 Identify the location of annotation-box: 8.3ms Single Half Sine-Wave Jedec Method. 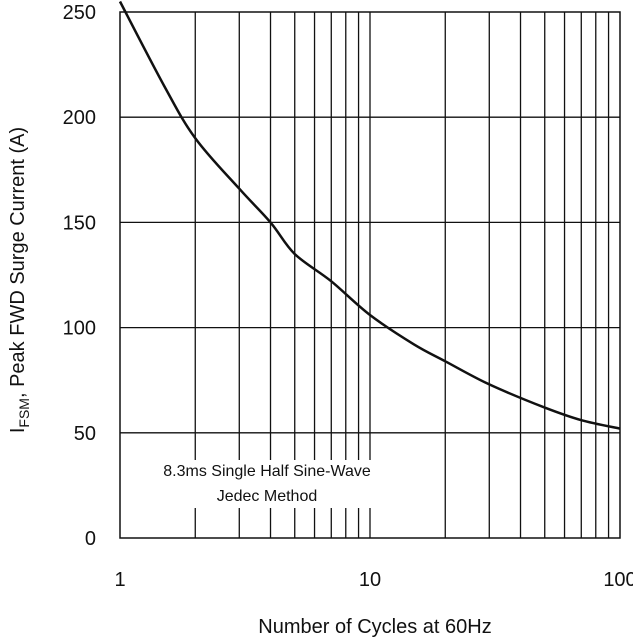
(267, 484).